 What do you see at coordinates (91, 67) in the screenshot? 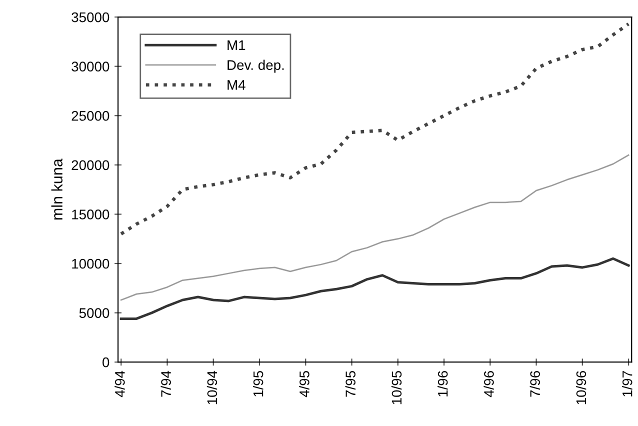
I see `y-tick-label: 30000` at bounding box center [91, 67].